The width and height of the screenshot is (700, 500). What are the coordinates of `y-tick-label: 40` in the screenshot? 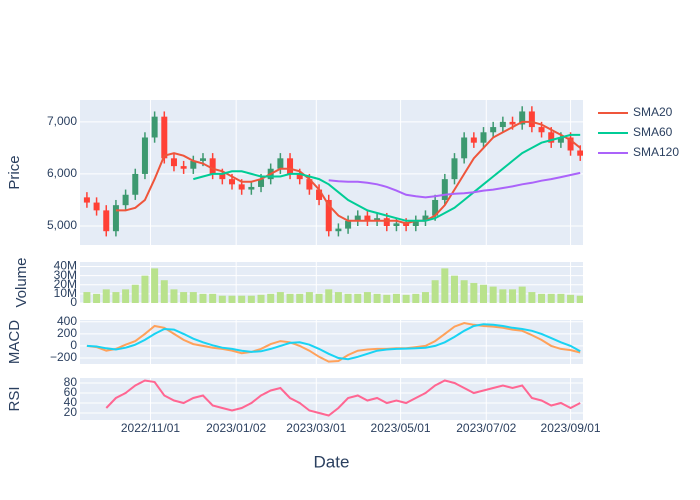 It's located at (71, 402).